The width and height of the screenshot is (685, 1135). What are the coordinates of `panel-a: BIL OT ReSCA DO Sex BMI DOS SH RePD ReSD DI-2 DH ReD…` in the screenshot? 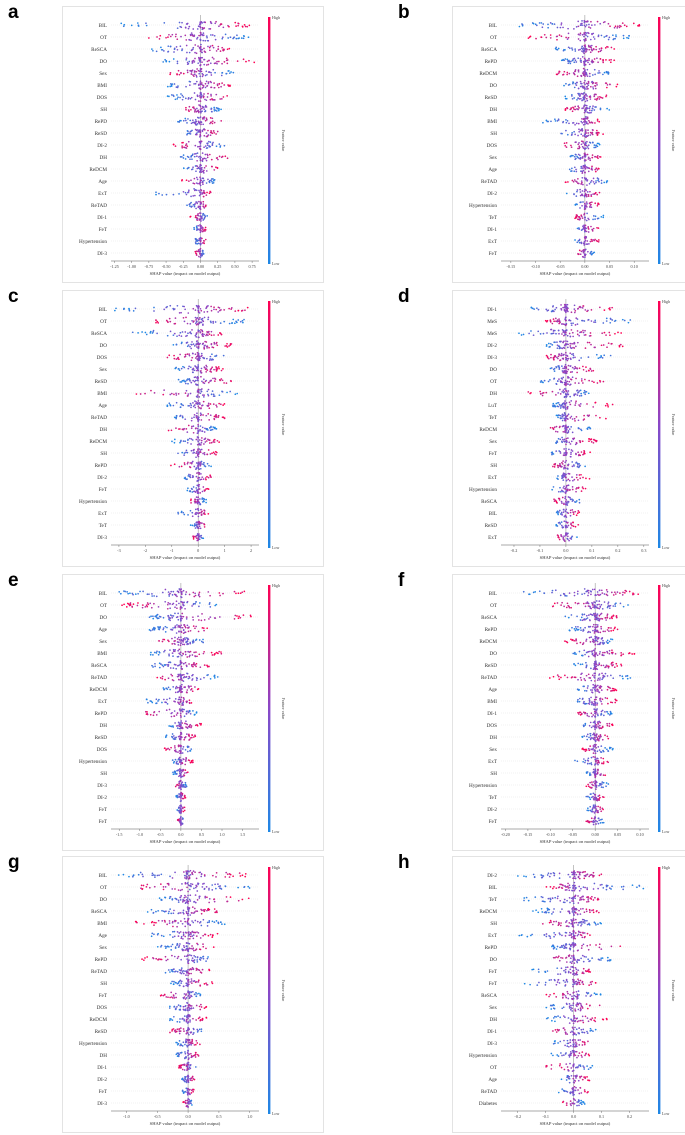 It's located at (193, 144).